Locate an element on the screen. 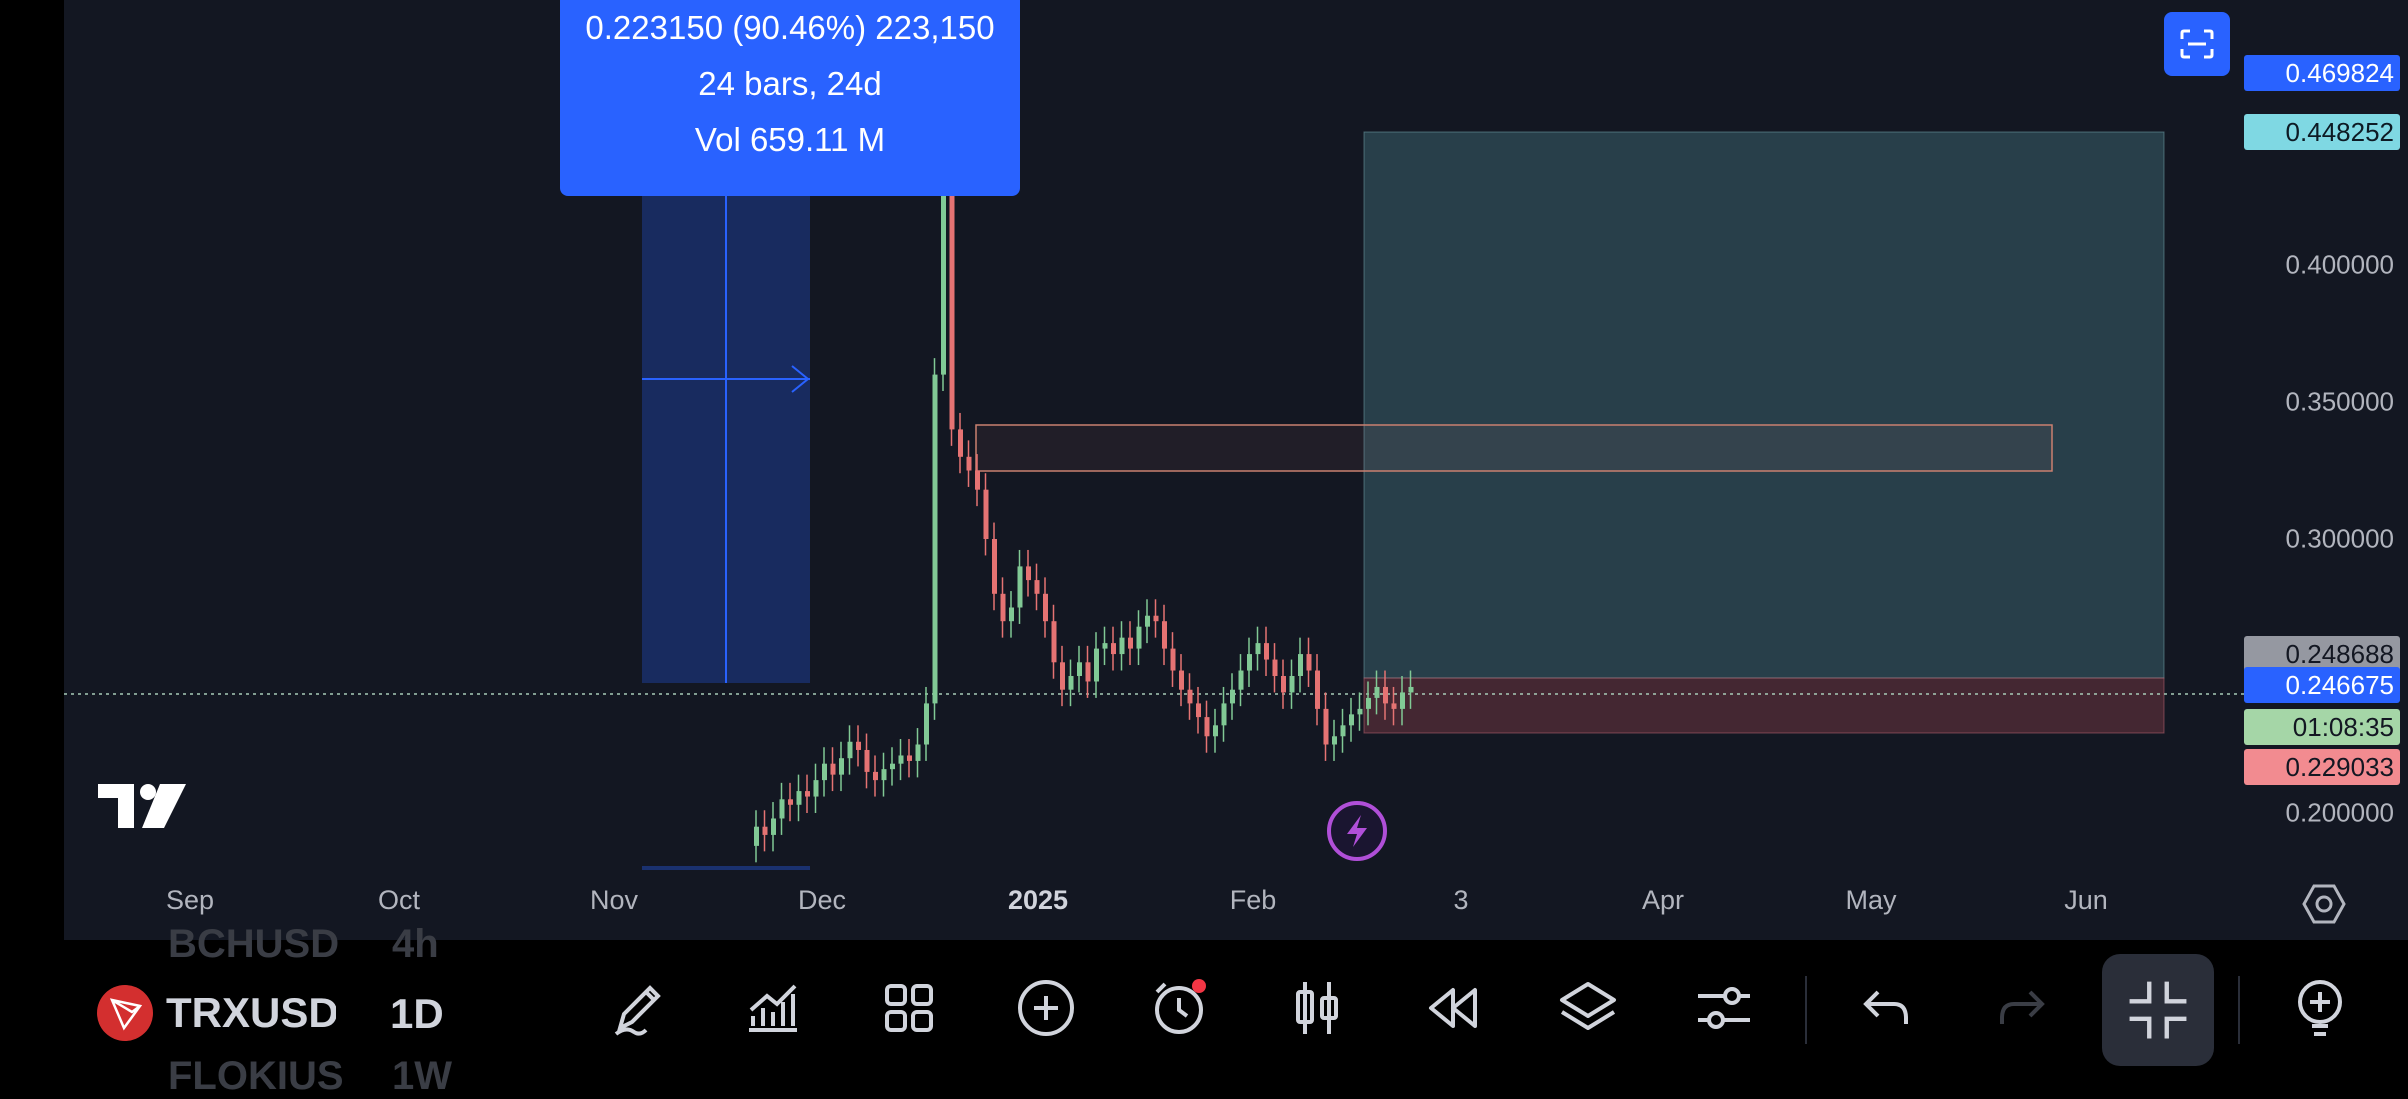 The height and width of the screenshot is (1099, 2408). redo-icon is located at coordinates (2022, 1007).